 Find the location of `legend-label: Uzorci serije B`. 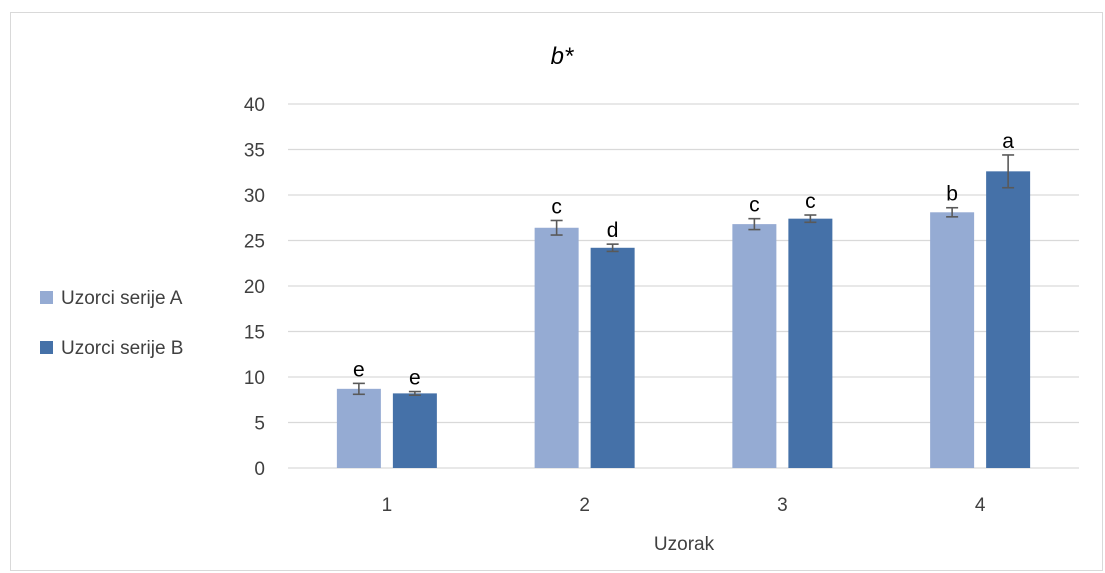

legend-label: Uzorci serije B is located at coordinates (122, 348).